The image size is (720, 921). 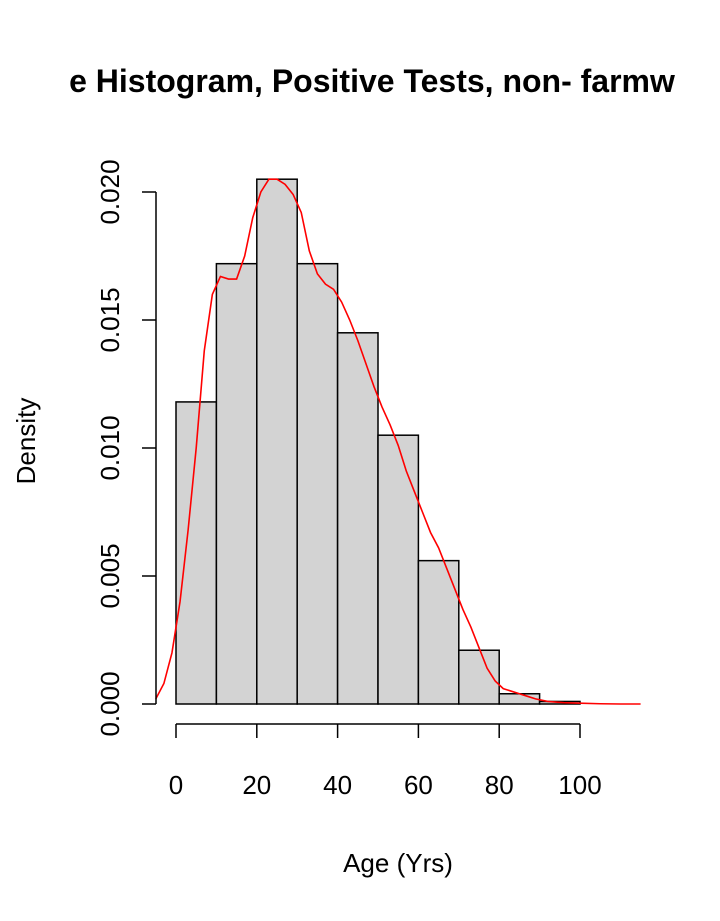 I want to click on x-axis: 0 20 40 60 80 100, so click(x=385, y=761).